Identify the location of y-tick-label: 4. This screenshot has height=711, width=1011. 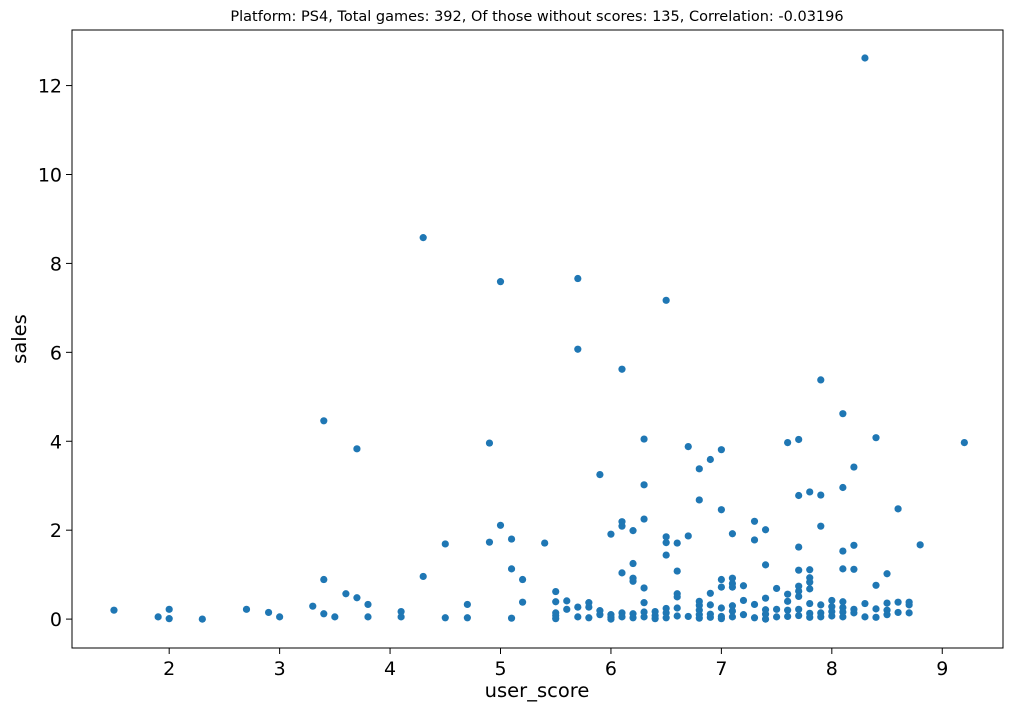
(56, 442).